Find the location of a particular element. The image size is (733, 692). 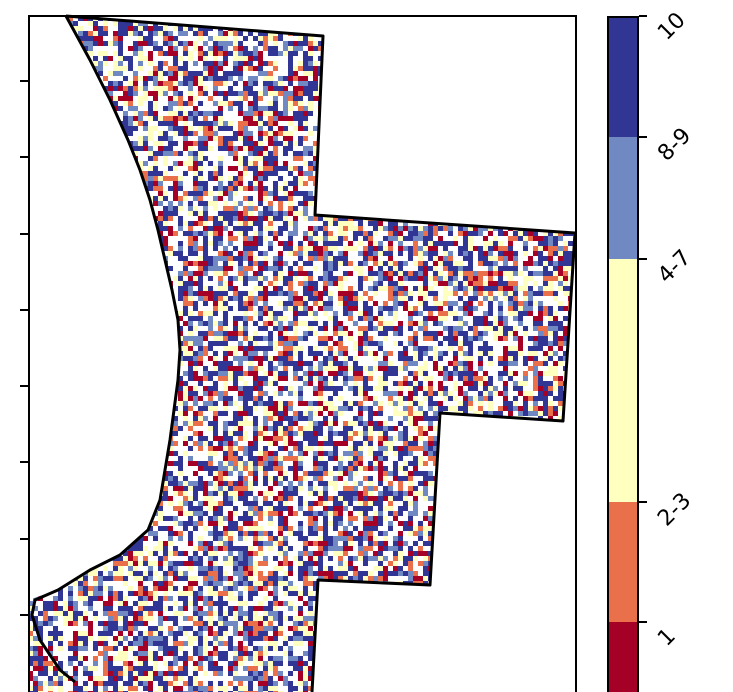

legend-label: 8-9 is located at coordinates (675, 145).